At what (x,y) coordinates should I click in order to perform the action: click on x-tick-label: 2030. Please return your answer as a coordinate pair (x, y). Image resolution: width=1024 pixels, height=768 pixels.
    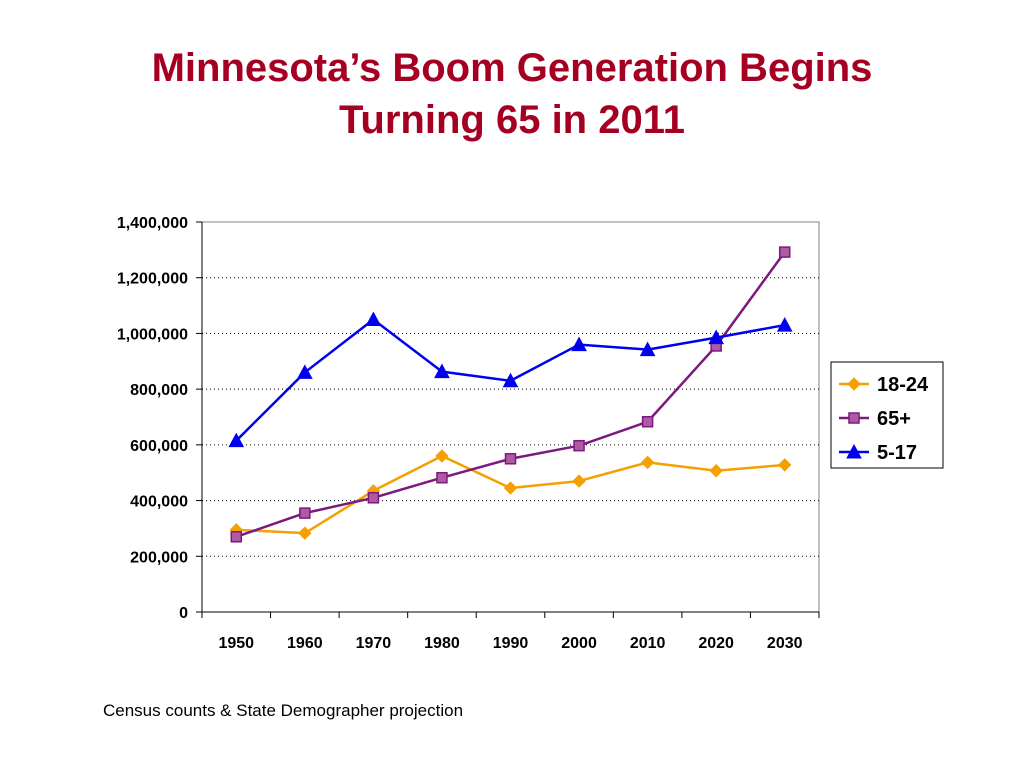
    Looking at the image, I should click on (785, 643).